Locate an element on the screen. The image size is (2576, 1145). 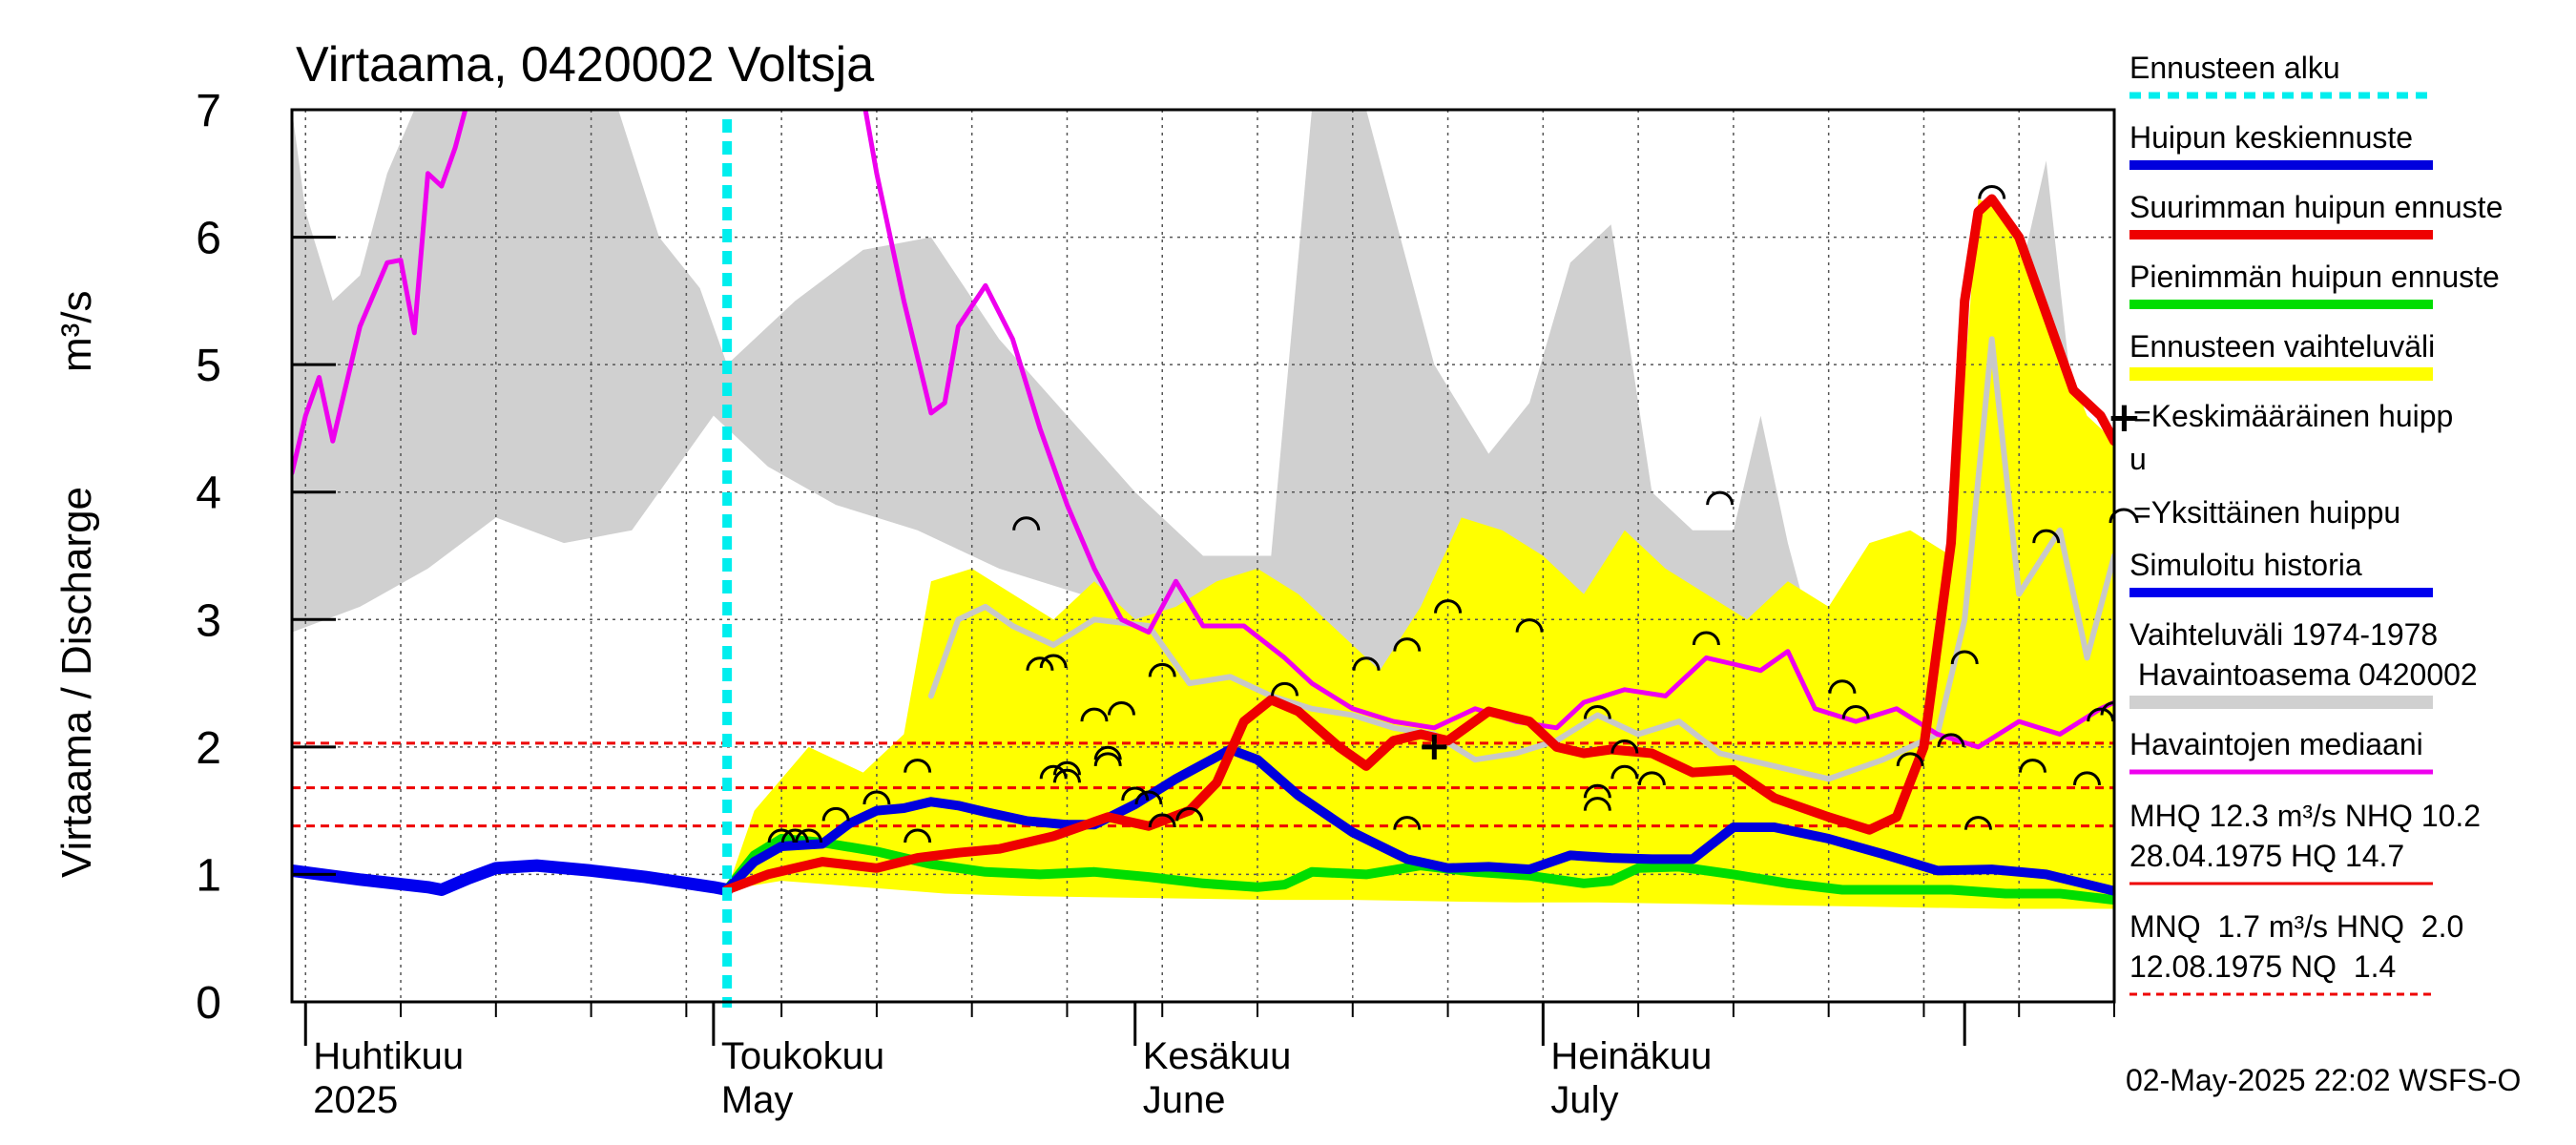
x-month-sublabel: May is located at coordinates (757, 1100).